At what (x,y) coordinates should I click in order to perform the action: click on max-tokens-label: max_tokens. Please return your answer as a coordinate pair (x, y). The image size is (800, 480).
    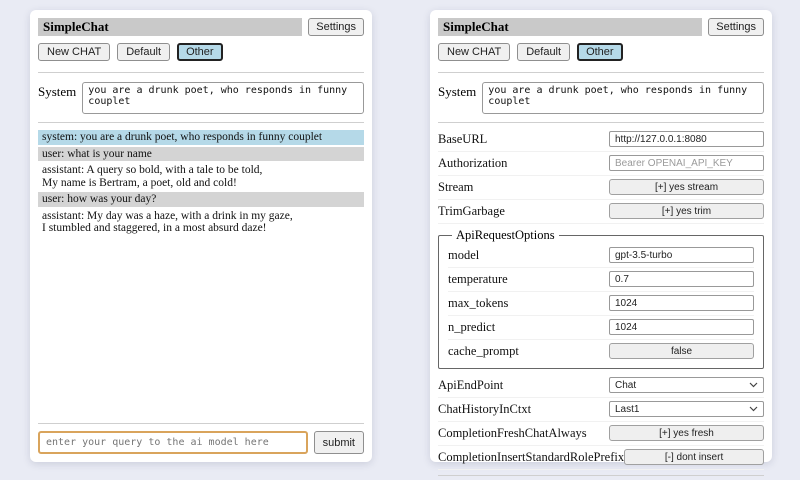
    Looking at the image, I should click on (478, 302).